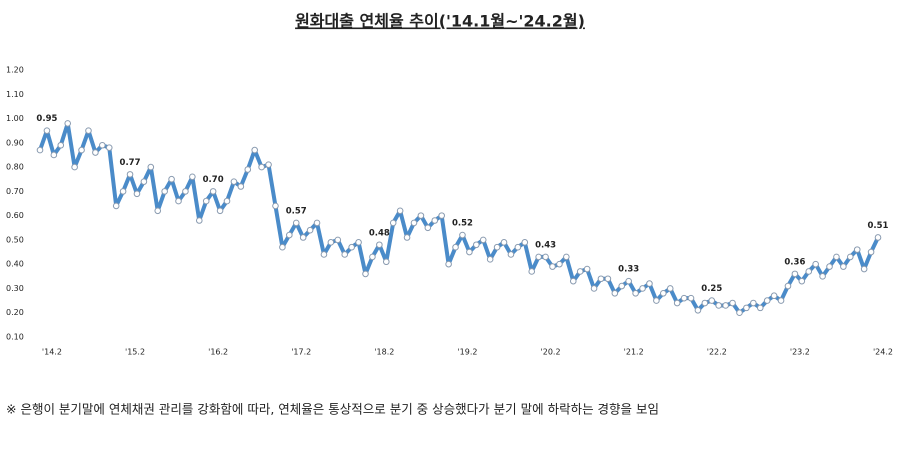 The image size is (900, 450). What do you see at coordinates (15, 118) in the screenshot?
I see `y-tick-label: 1.00` at bounding box center [15, 118].